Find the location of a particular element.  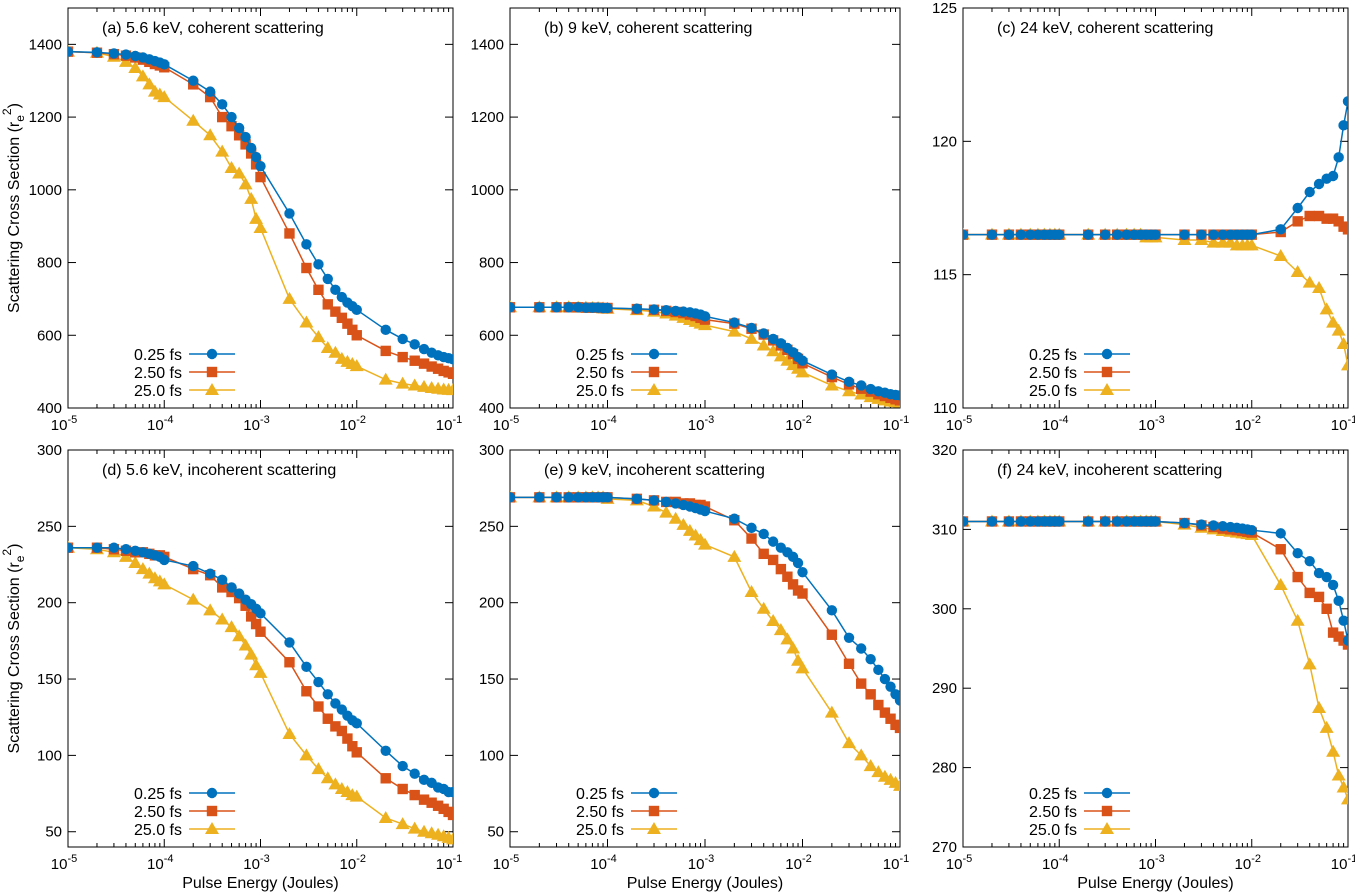

panel-title: (f) 24 keV, incoherent scattering is located at coordinates (1109, 470).